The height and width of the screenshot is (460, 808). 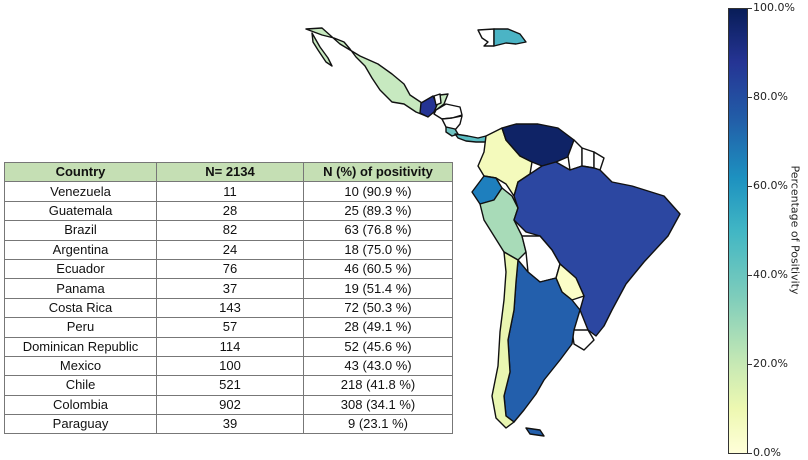 I want to click on cell-positivity: 52 (45.6 %), so click(x=378, y=346).